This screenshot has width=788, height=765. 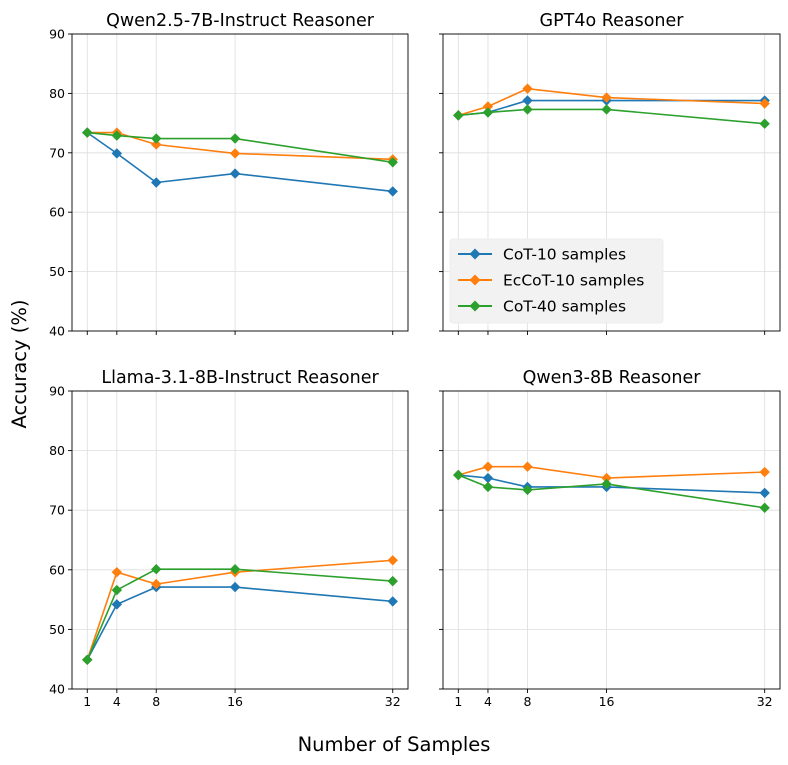 What do you see at coordinates (612, 378) in the screenshot?
I see `panel-title: Qwen3-8B Reasoner` at bounding box center [612, 378].